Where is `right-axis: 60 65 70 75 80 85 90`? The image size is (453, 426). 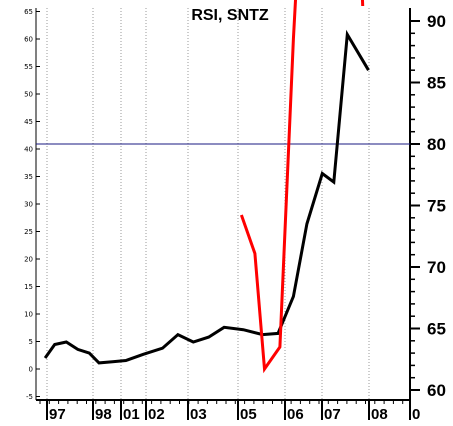
right-axis: 60 65 70 75 80 85 90 is located at coordinates (427, 204).